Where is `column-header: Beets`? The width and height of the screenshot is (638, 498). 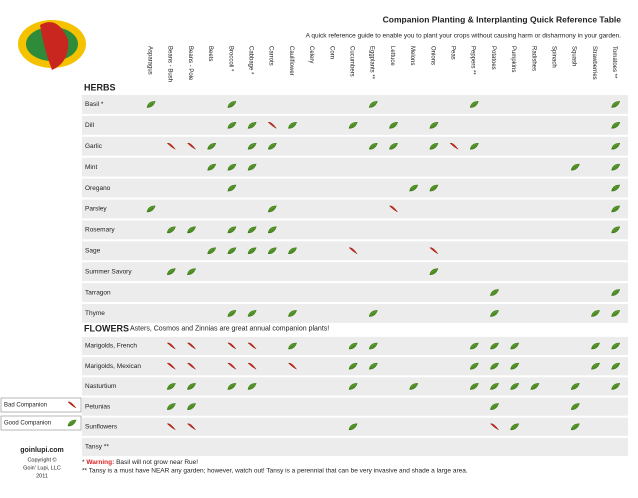 column-header: Beets is located at coordinates (210, 53).